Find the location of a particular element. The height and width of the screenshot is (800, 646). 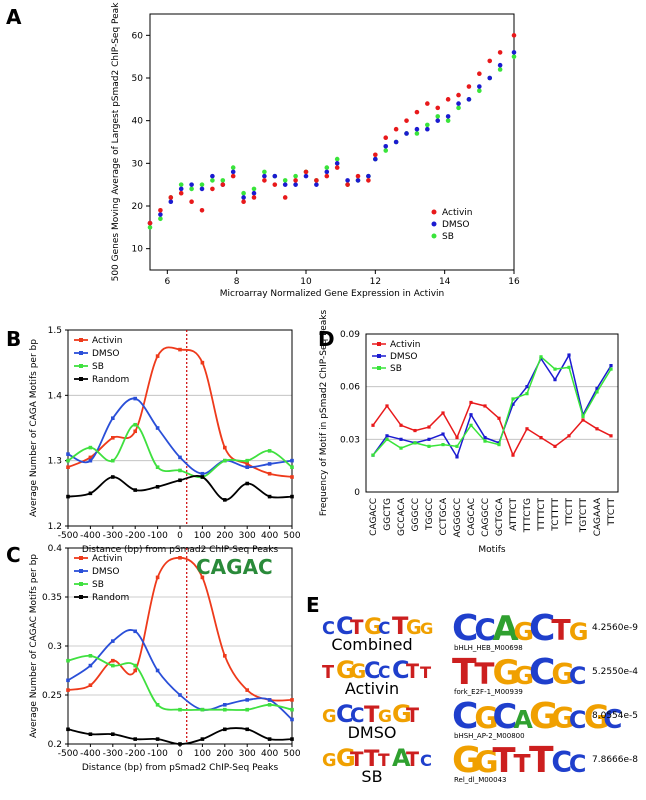

chart-d-x-tick-label: ATTTCT is located at coordinates (514, 513).